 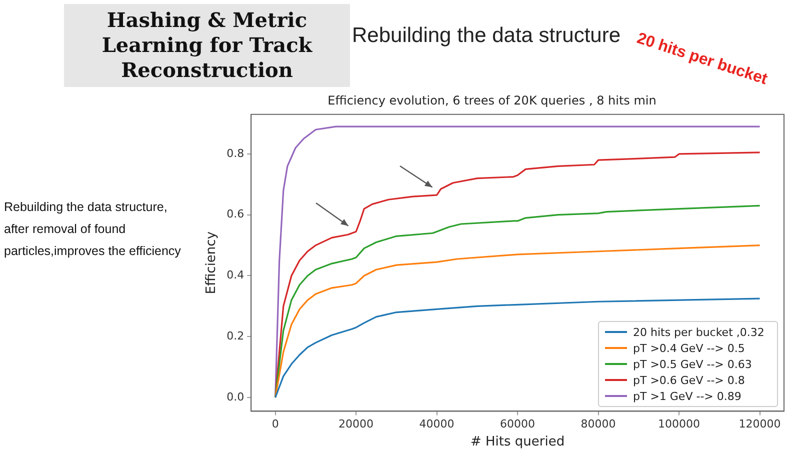 What do you see at coordinates (212, 262) in the screenshot?
I see `y-axis-title: Efficiency` at bounding box center [212, 262].